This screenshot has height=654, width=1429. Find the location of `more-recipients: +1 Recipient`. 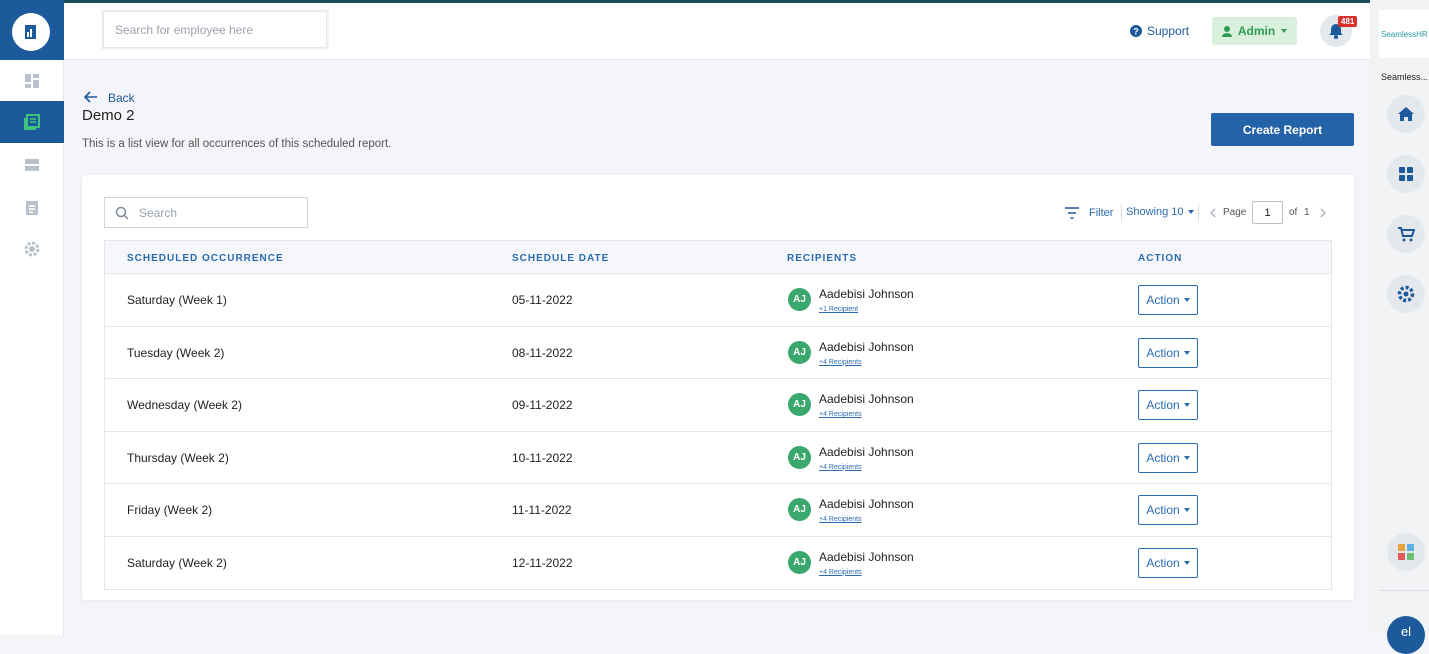

more-recipients: +1 Recipient is located at coordinates (839, 309).